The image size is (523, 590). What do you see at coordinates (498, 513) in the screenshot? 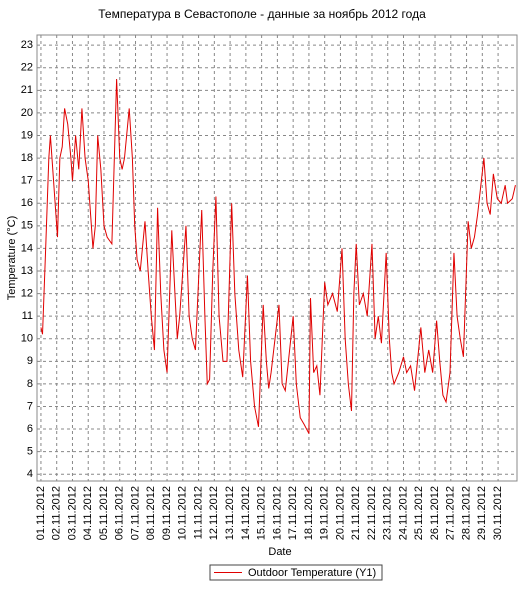
I see `x-tick-label: 30.11.2012` at bounding box center [498, 513].